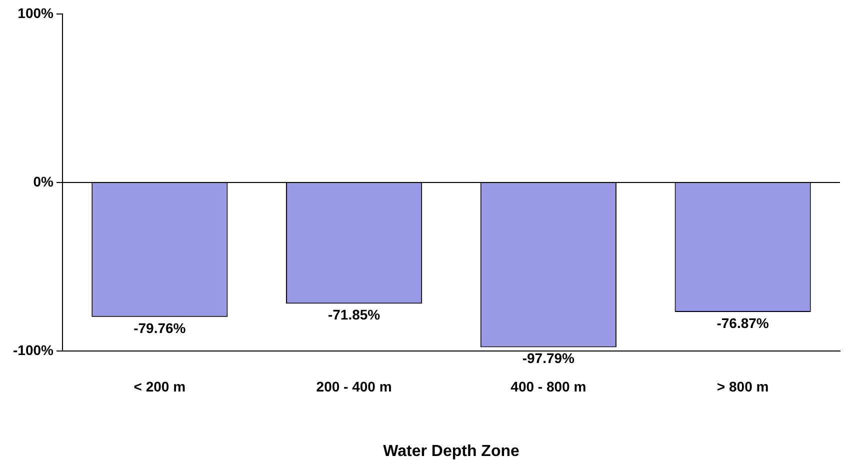  Describe the element at coordinates (354, 386) in the screenshot. I see `x-tick-label: 200 - 400 m` at that location.